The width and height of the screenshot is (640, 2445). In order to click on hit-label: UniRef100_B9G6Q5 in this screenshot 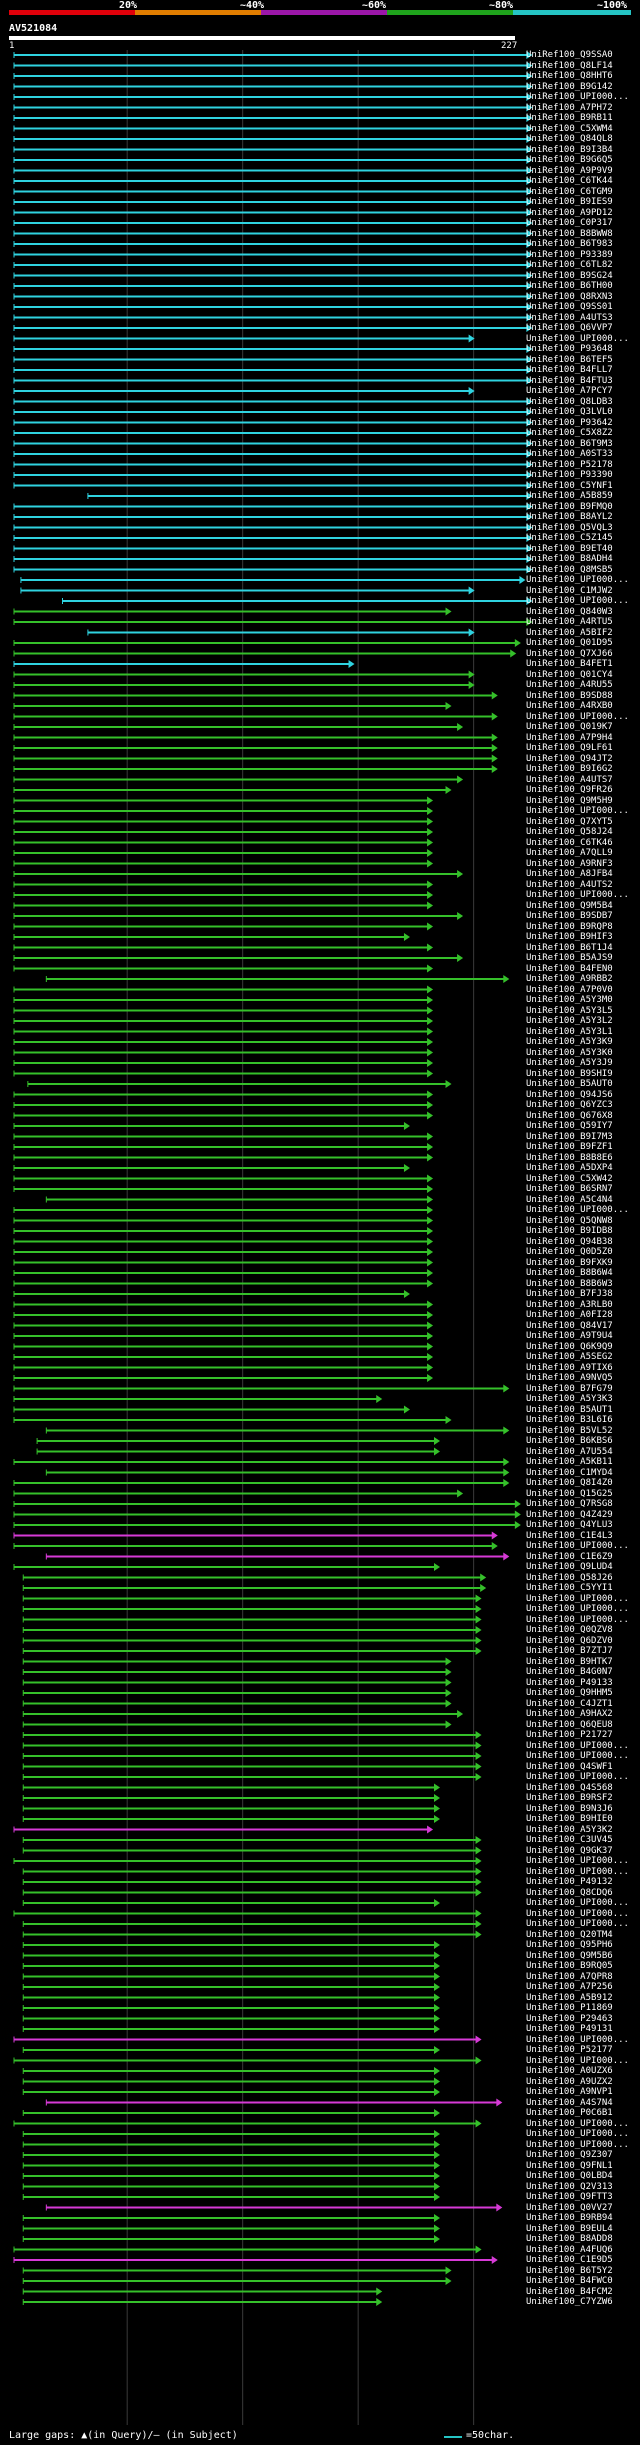, I will do `click(569, 160)`.